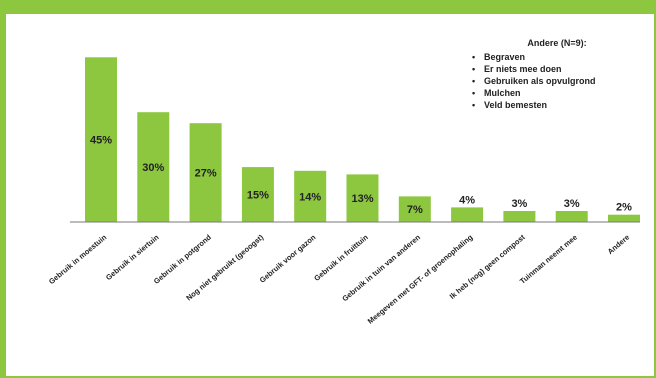 This screenshot has width=656, height=378. I want to click on legend-item: Mulchen, so click(557, 93).